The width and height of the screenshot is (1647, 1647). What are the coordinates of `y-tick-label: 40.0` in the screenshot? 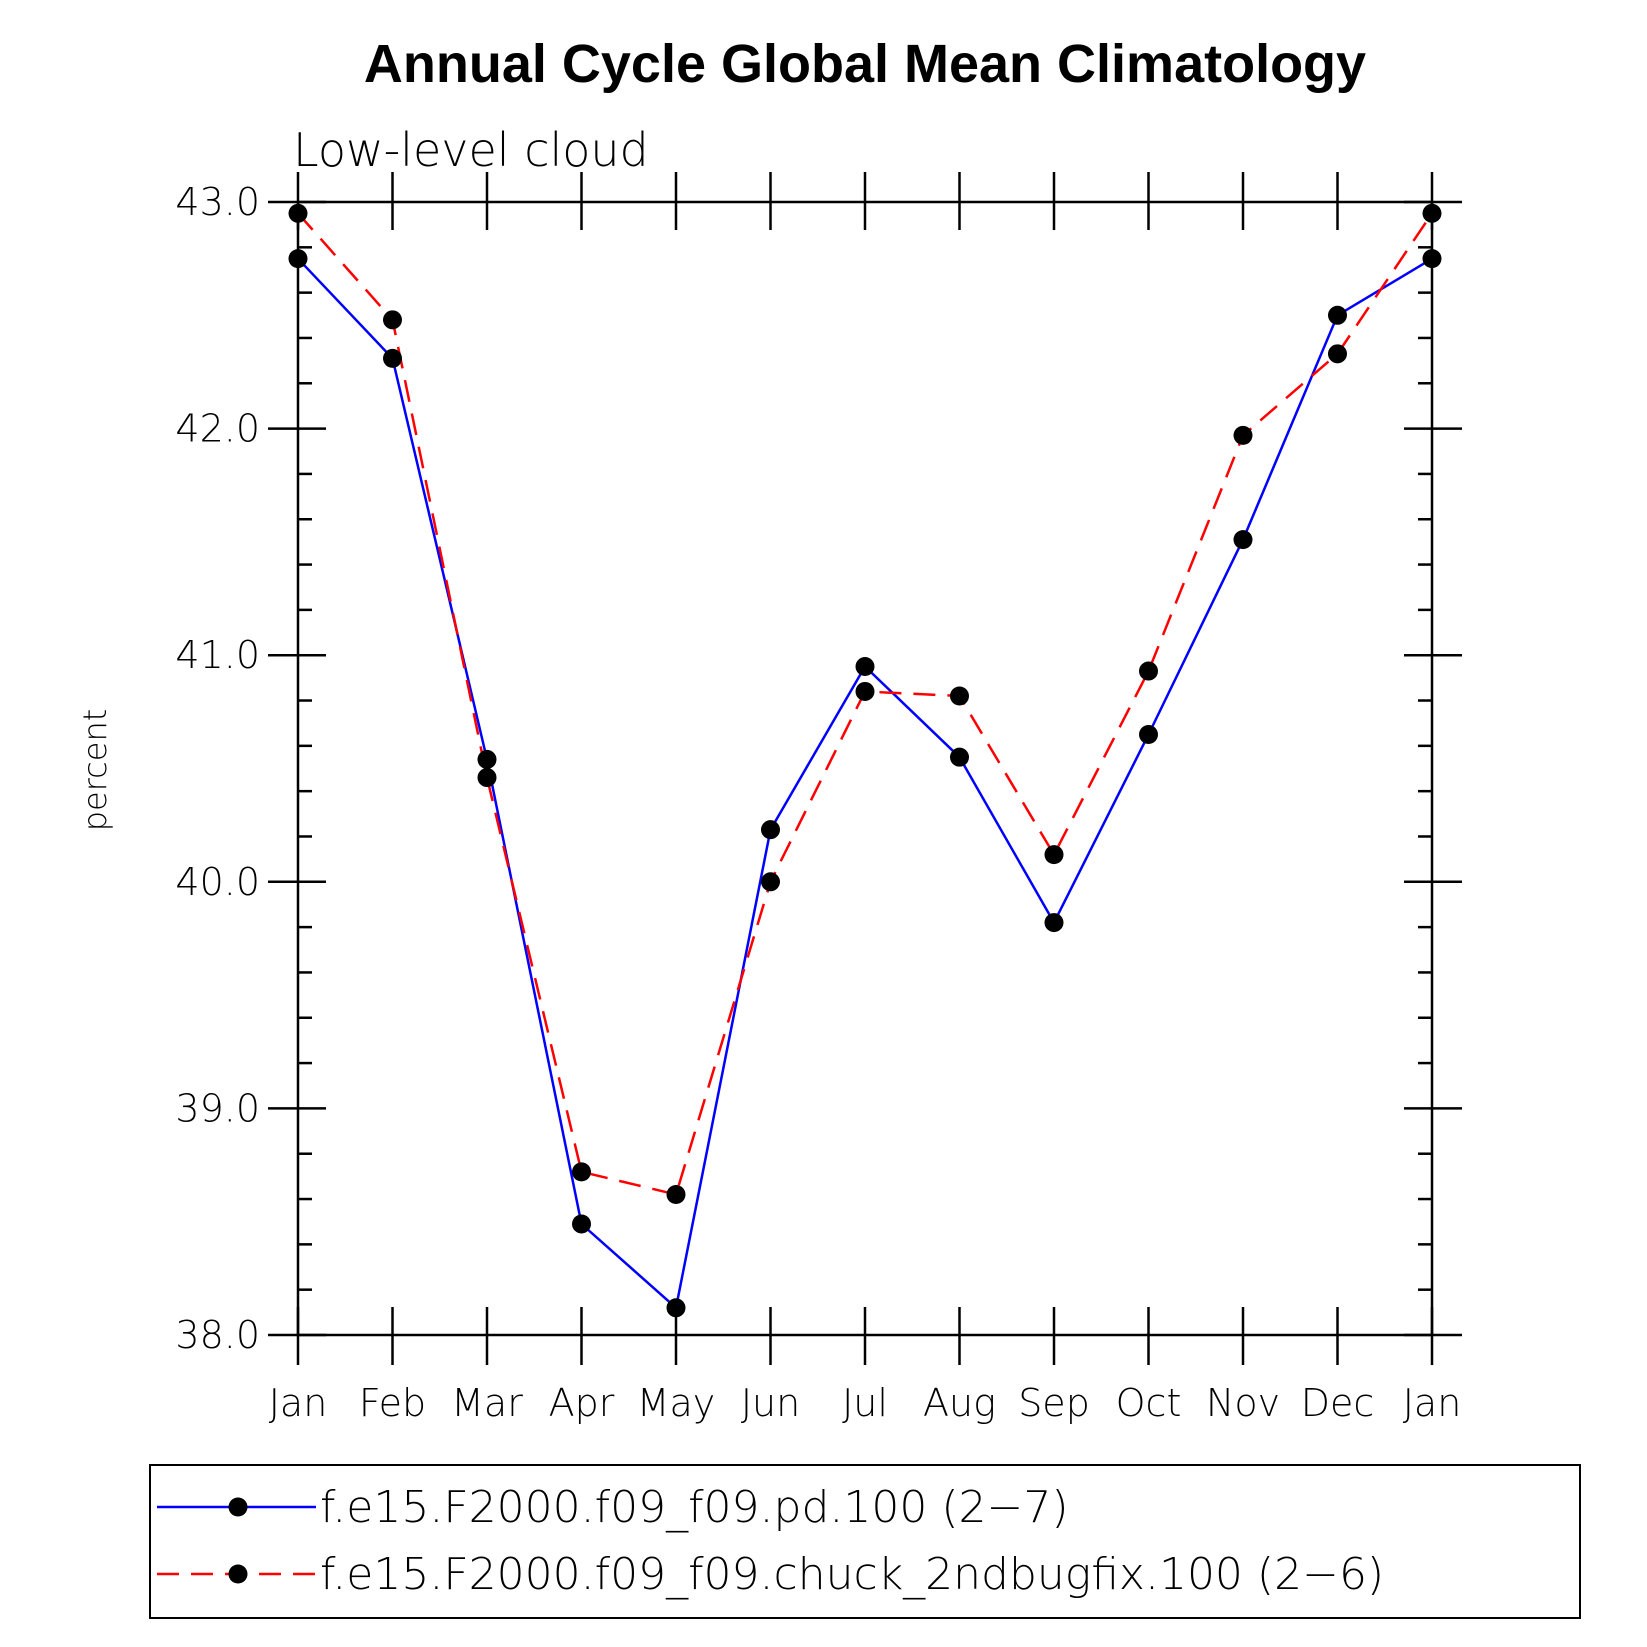 It's located at (217, 882).